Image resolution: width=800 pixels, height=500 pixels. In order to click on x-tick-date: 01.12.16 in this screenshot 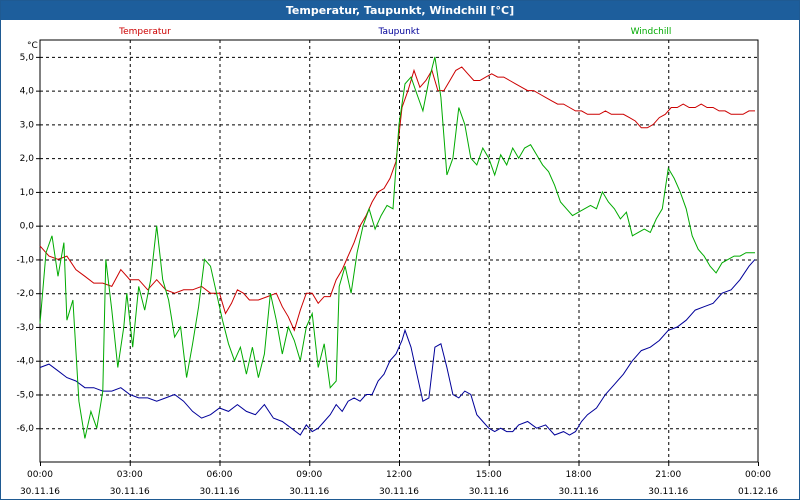, I will do `click(758, 492)`.